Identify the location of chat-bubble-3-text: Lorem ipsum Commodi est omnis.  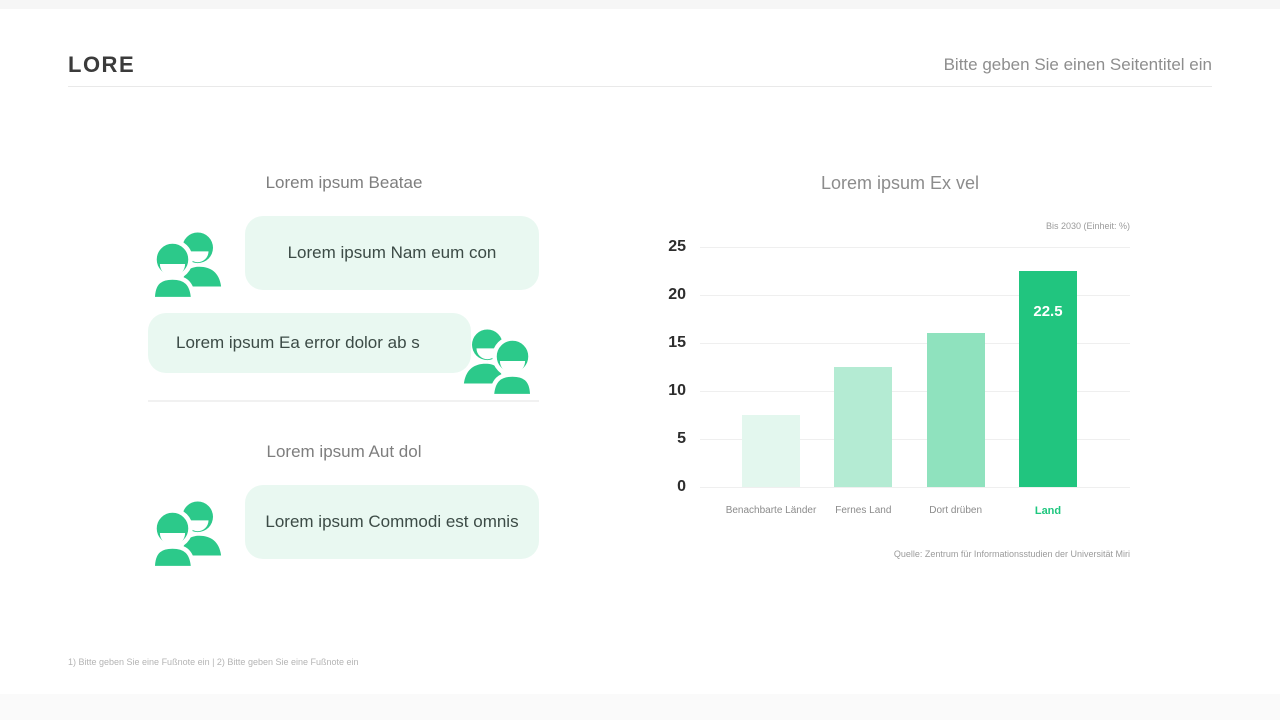
(392, 521).